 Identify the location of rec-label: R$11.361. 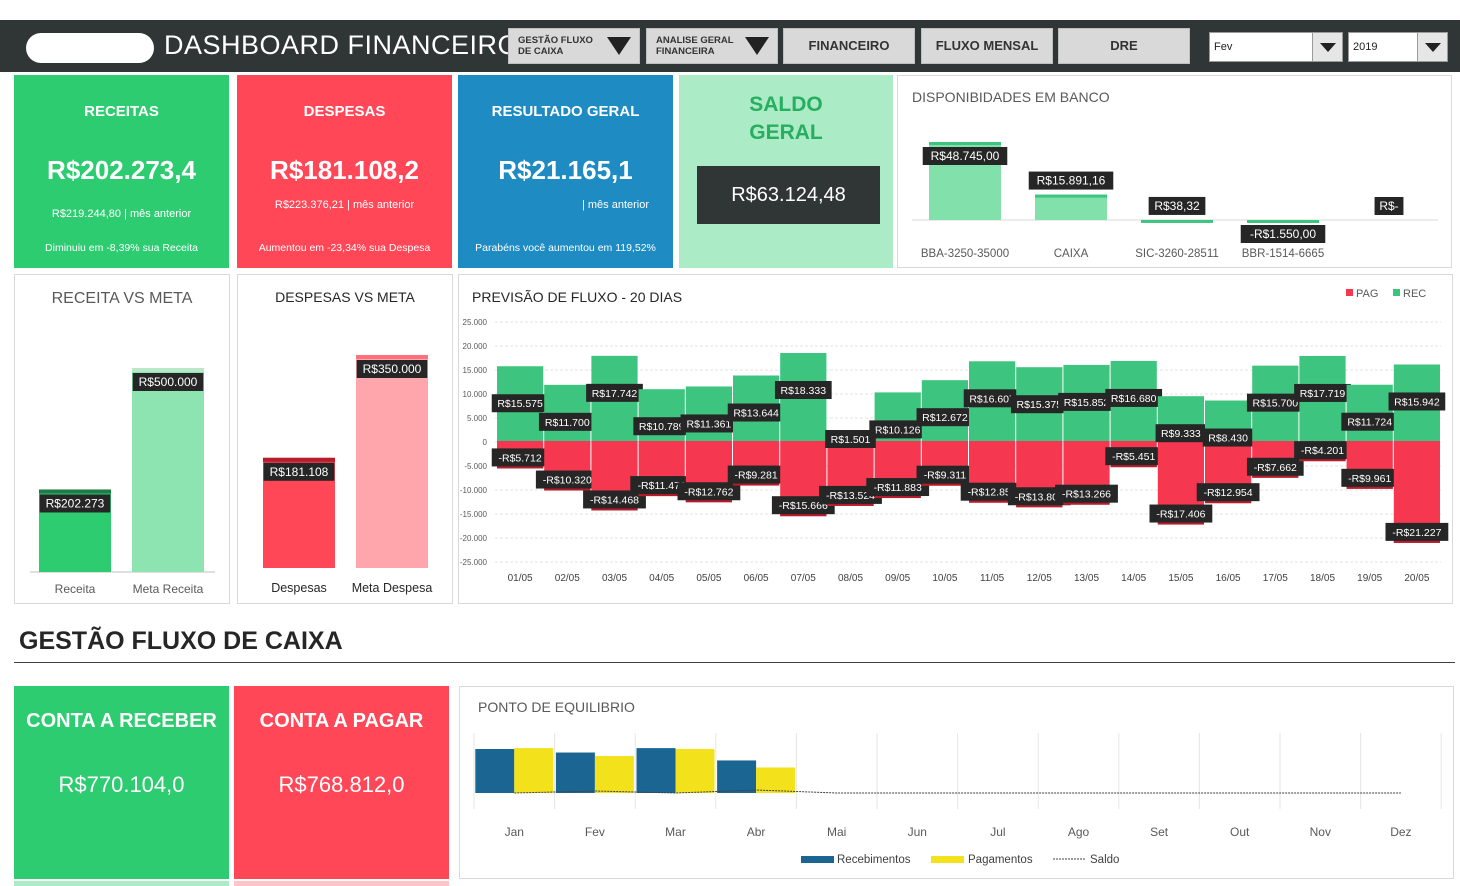
(709, 424).